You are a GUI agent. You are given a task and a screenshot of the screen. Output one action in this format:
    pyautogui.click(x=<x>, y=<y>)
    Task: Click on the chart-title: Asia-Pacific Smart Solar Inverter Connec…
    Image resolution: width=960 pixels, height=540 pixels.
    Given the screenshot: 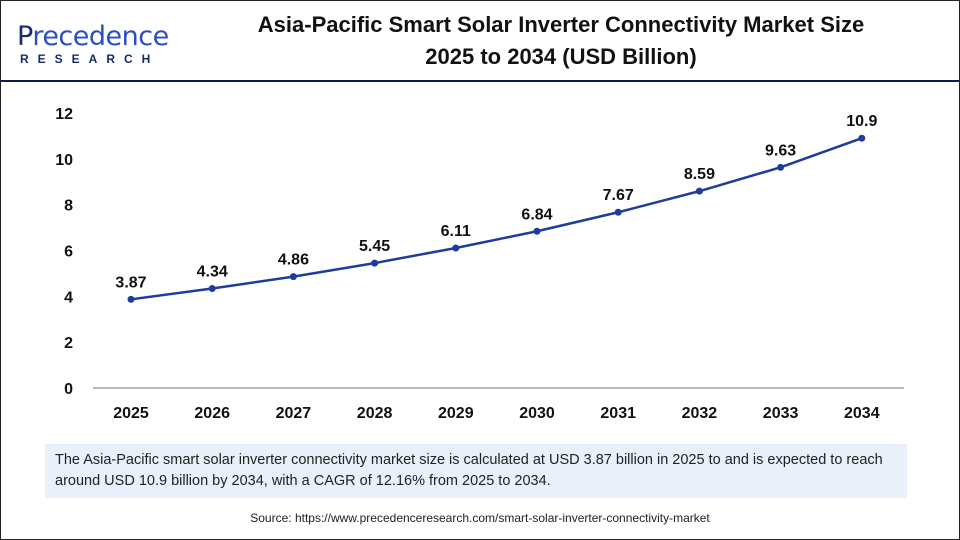 What is the action you would take?
    pyautogui.click(x=561, y=41)
    